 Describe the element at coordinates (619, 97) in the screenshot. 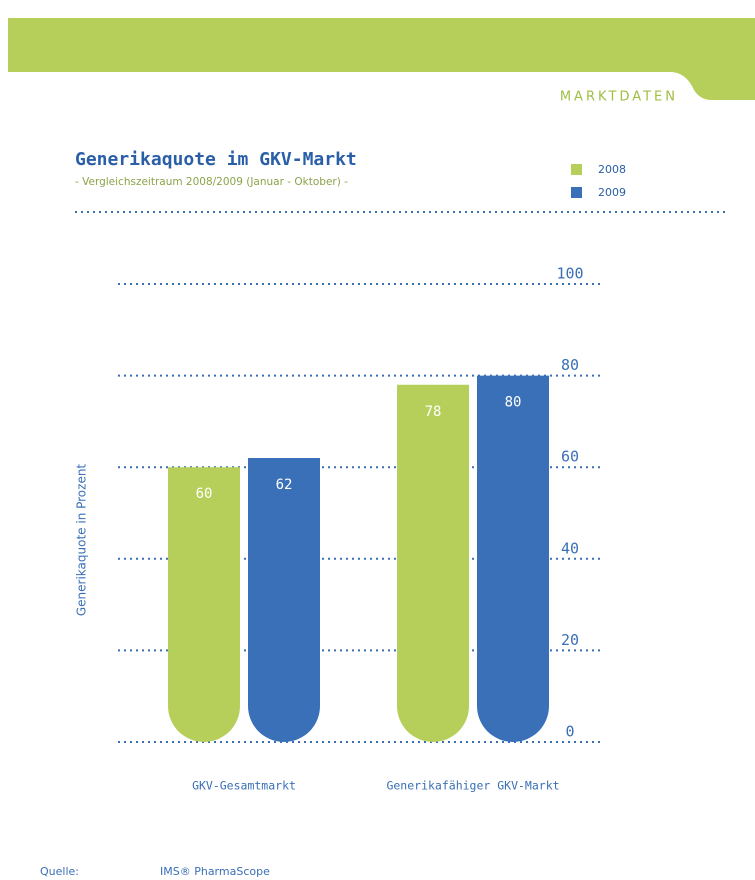

I see `header-label: MARKTDATEN` at that location.